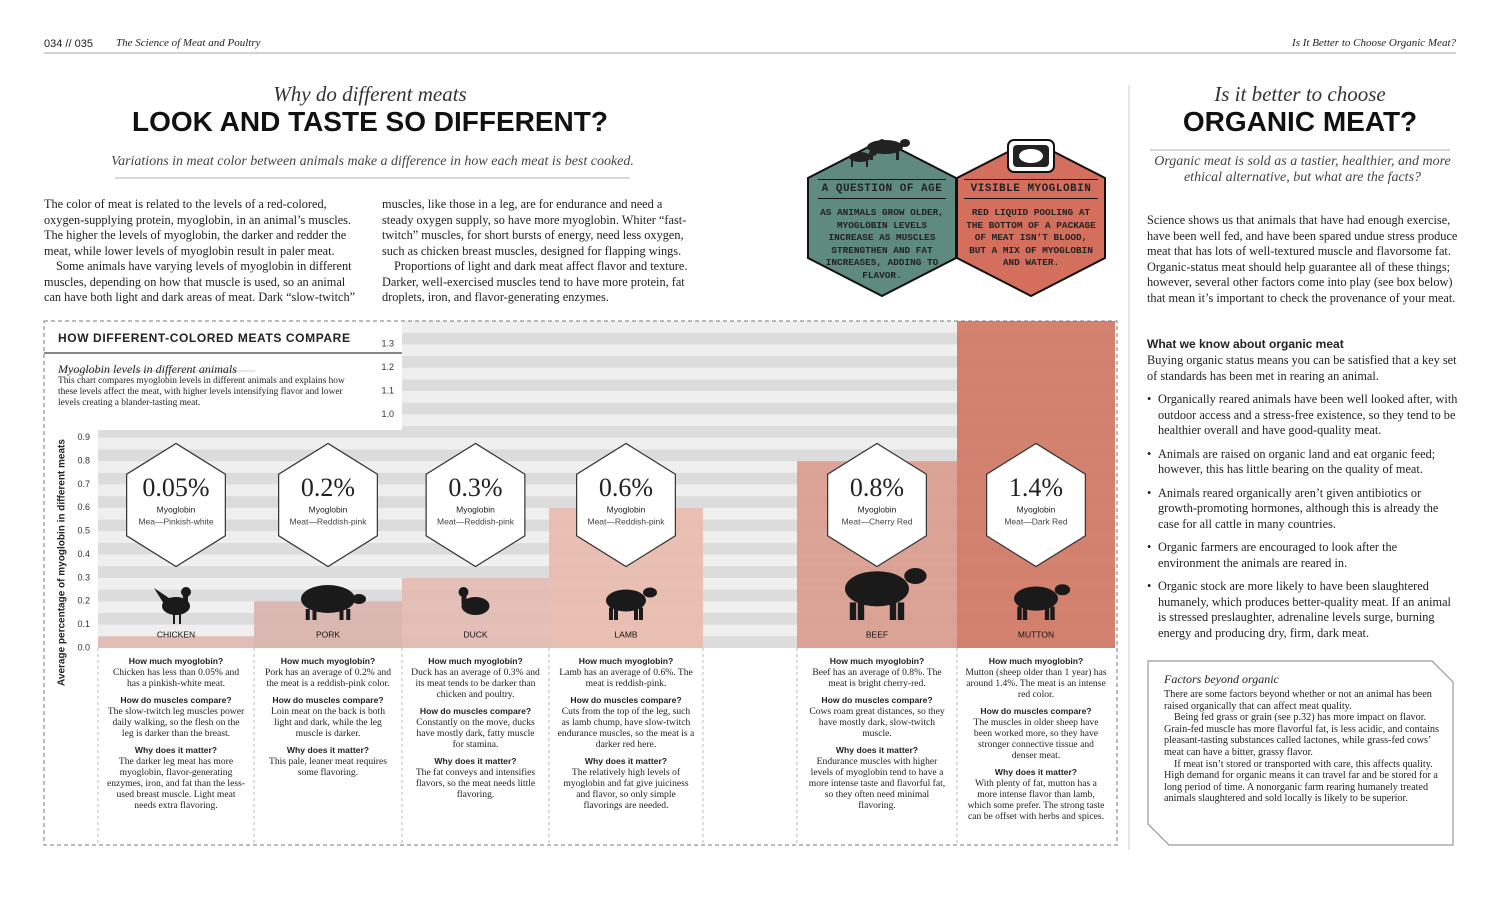  I want to click on title-panel, so click(223, 375).